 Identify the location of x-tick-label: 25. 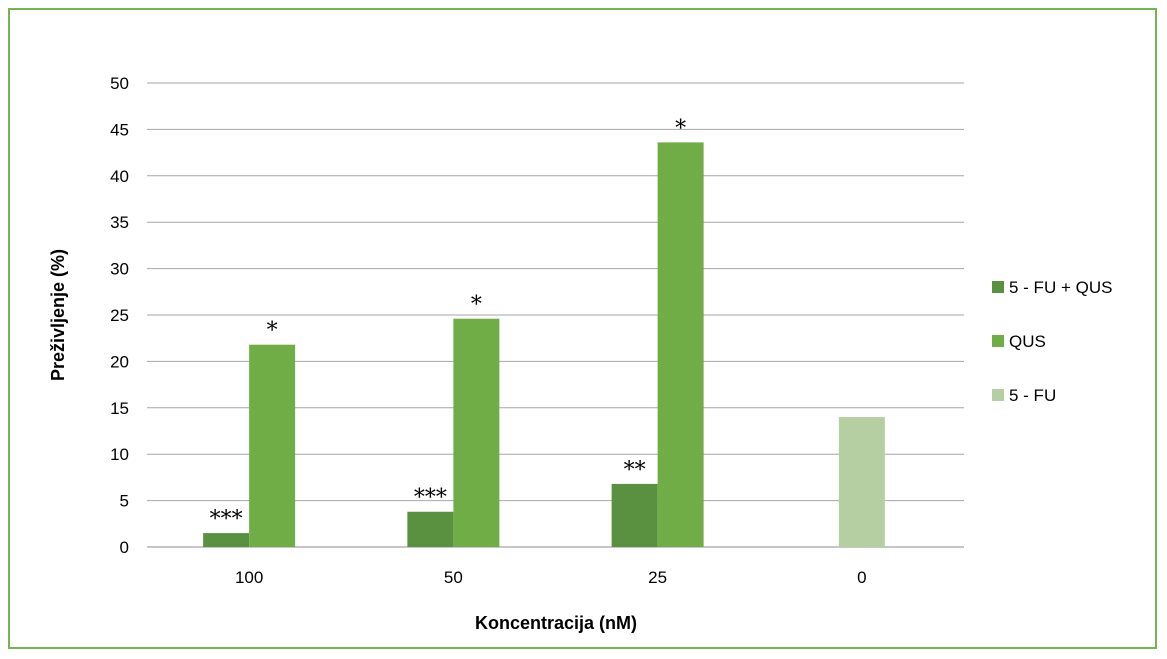
(657, 577).